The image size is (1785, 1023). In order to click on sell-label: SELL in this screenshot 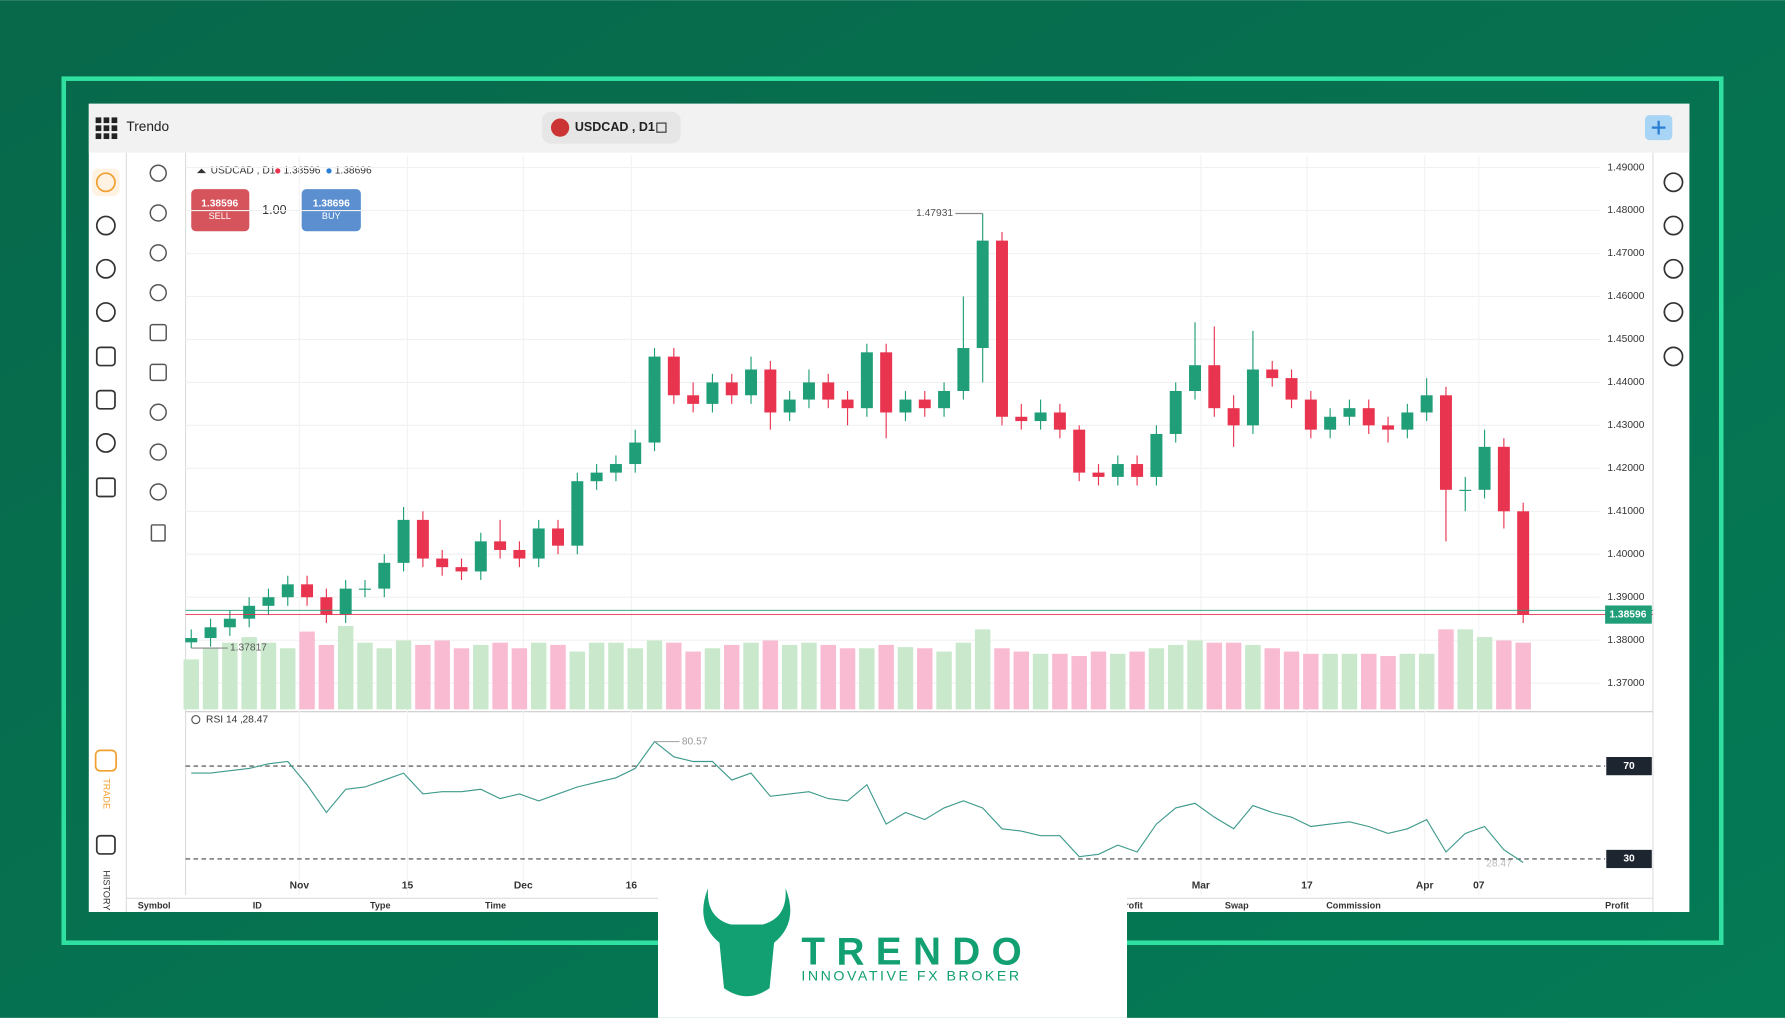, I will do `click(220, 216)`.